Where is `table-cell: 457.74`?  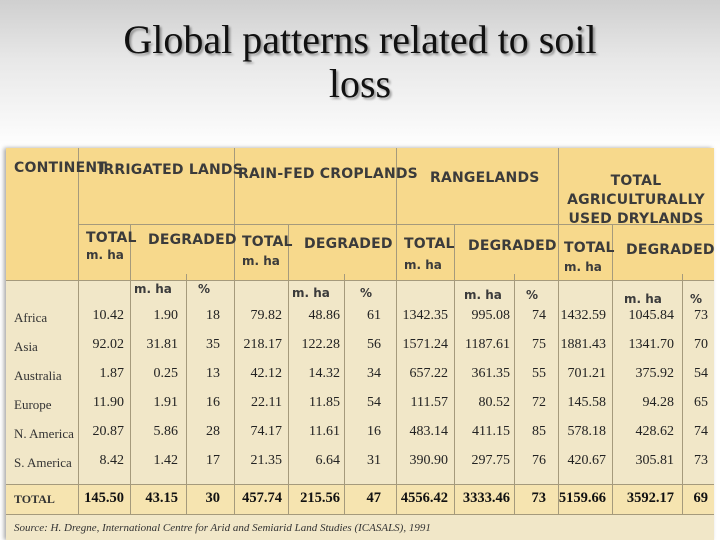
table-cell: 457.74 is located at coordinates (262, 498).